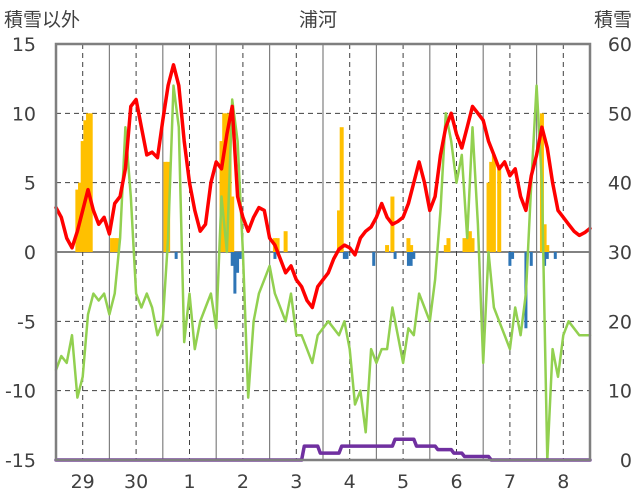 This screenshot has width=636, height=501. I want to click on left-axis-label: 積雪以外, so click(42, 20).